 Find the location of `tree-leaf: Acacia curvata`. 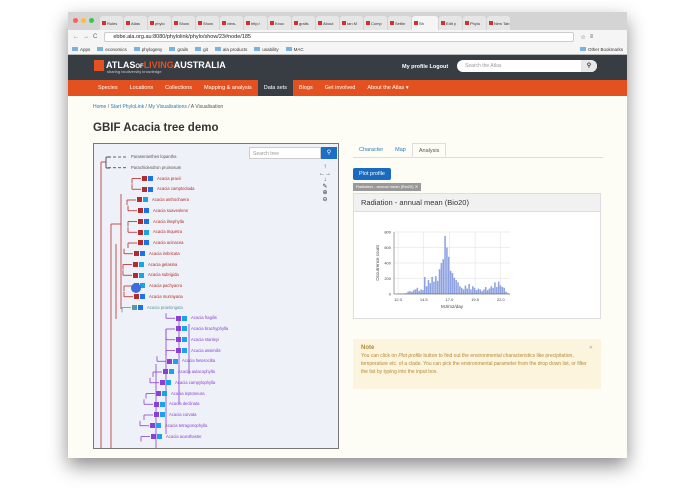

tree-leaf: Acacia curvata is located at coordinates (175, 415).